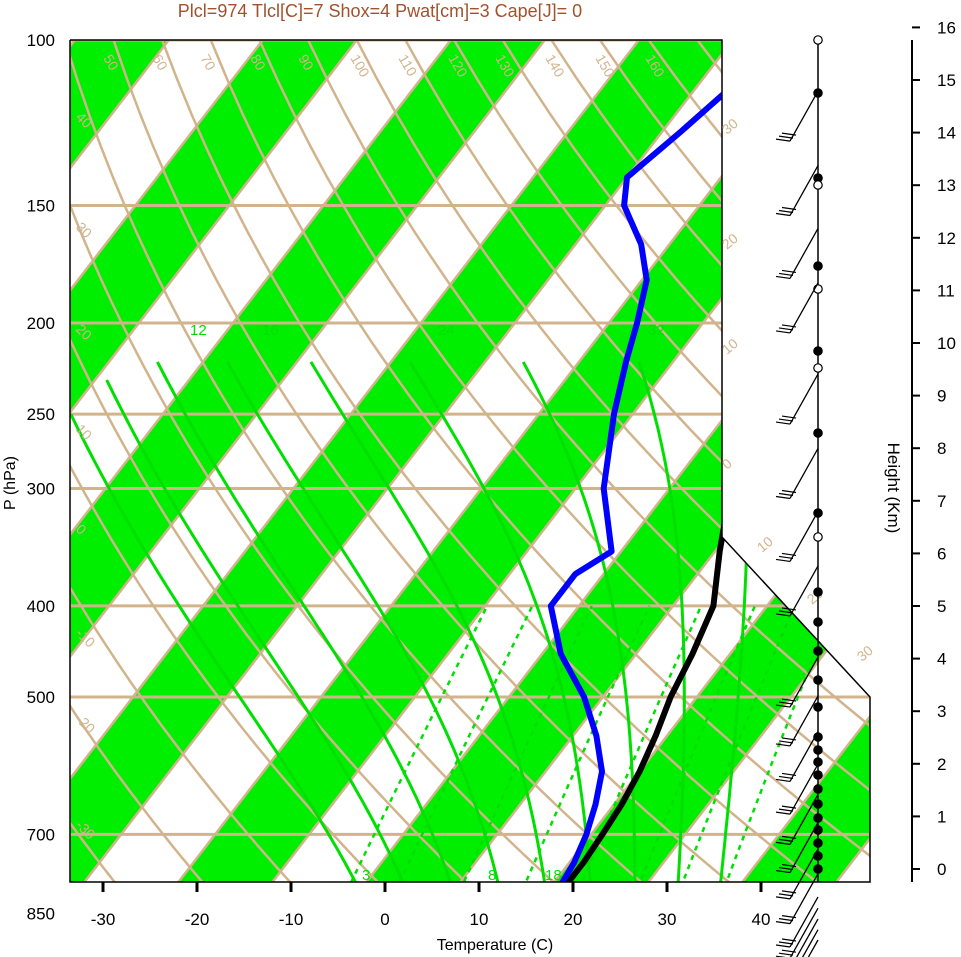  I want to click on mixing-ratio-label: 12, so click(198, 330).